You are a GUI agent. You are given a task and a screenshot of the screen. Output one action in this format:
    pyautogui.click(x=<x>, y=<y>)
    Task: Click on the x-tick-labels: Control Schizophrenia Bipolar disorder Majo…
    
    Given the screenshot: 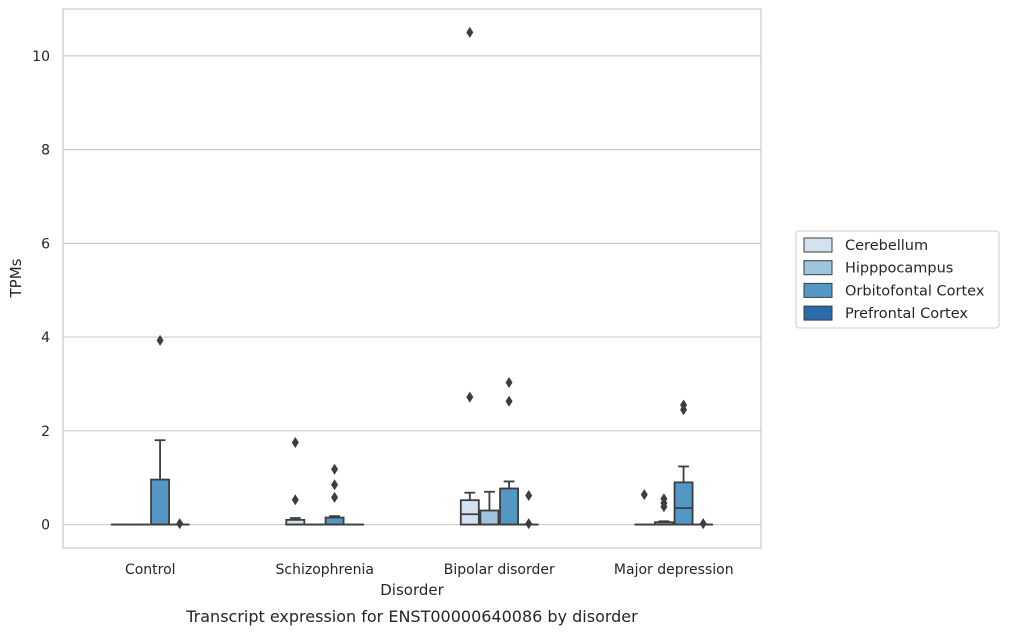 What is the action you would take?
    pyautogui.click(x=429, y=570)
    